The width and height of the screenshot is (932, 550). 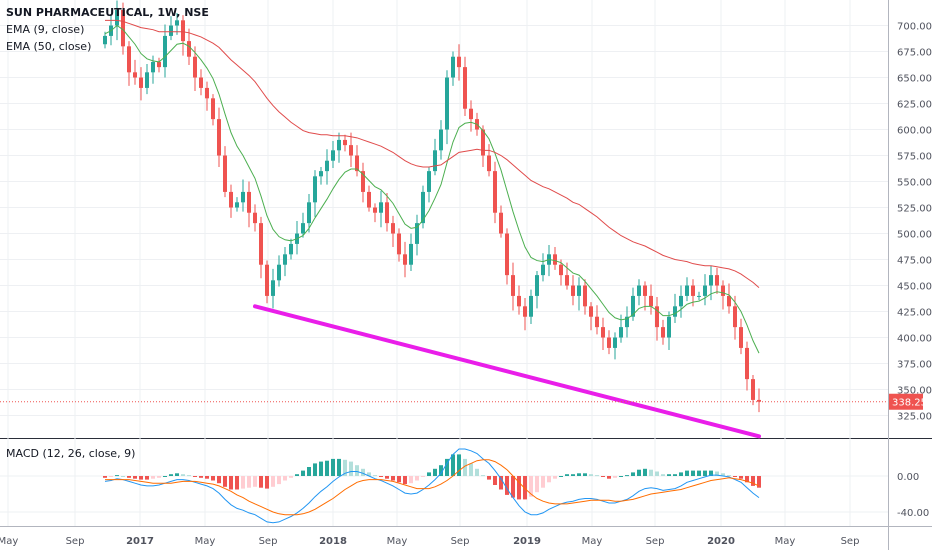 I want to click on macd-legend: MACD (12, 26, close, 9), so click(x=71, y=453).